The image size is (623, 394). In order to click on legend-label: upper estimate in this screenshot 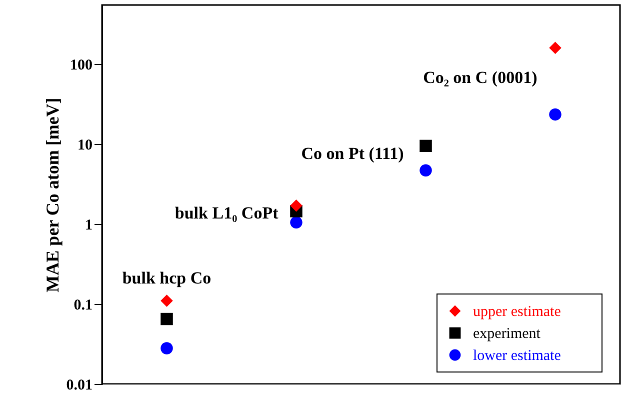, I will do `click(517, 312)`.